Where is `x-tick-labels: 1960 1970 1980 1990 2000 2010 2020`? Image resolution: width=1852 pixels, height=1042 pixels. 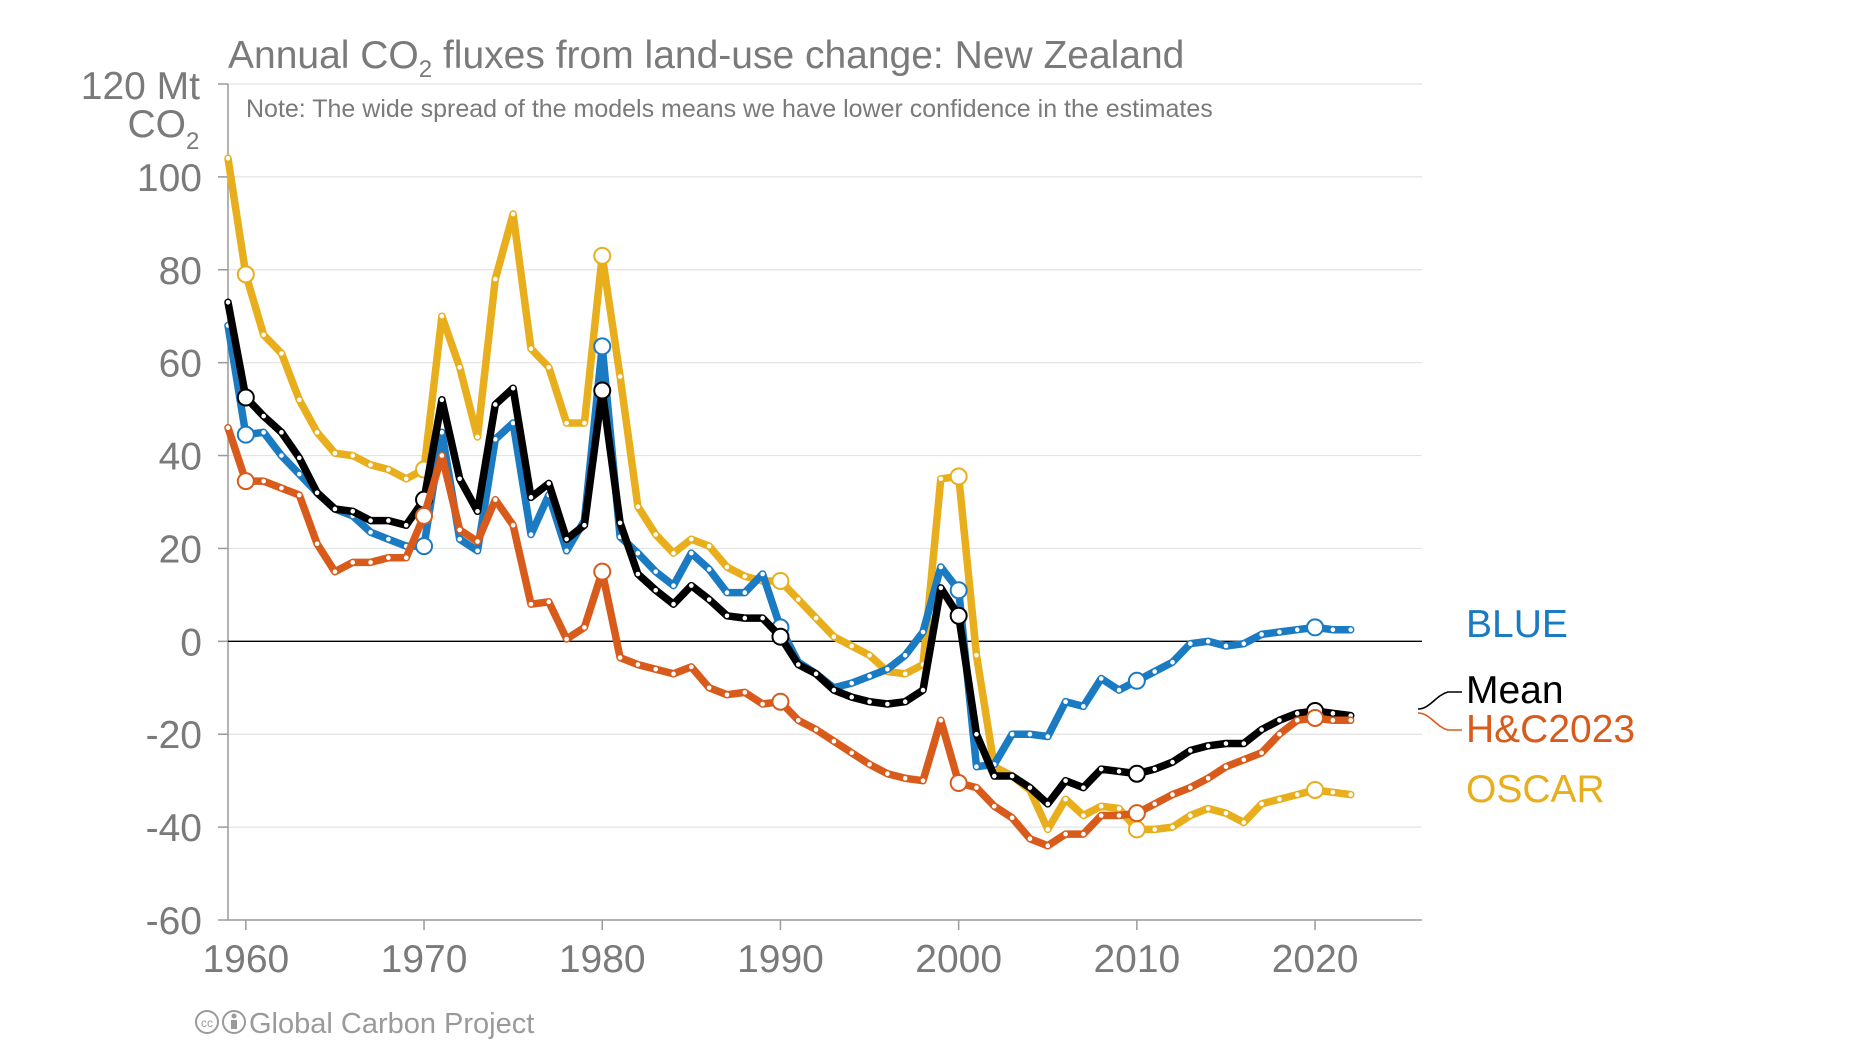
x-tick-labels: 1960 1970 1980 1990 2000 2010 2020 is located at coordinates (780, 959).